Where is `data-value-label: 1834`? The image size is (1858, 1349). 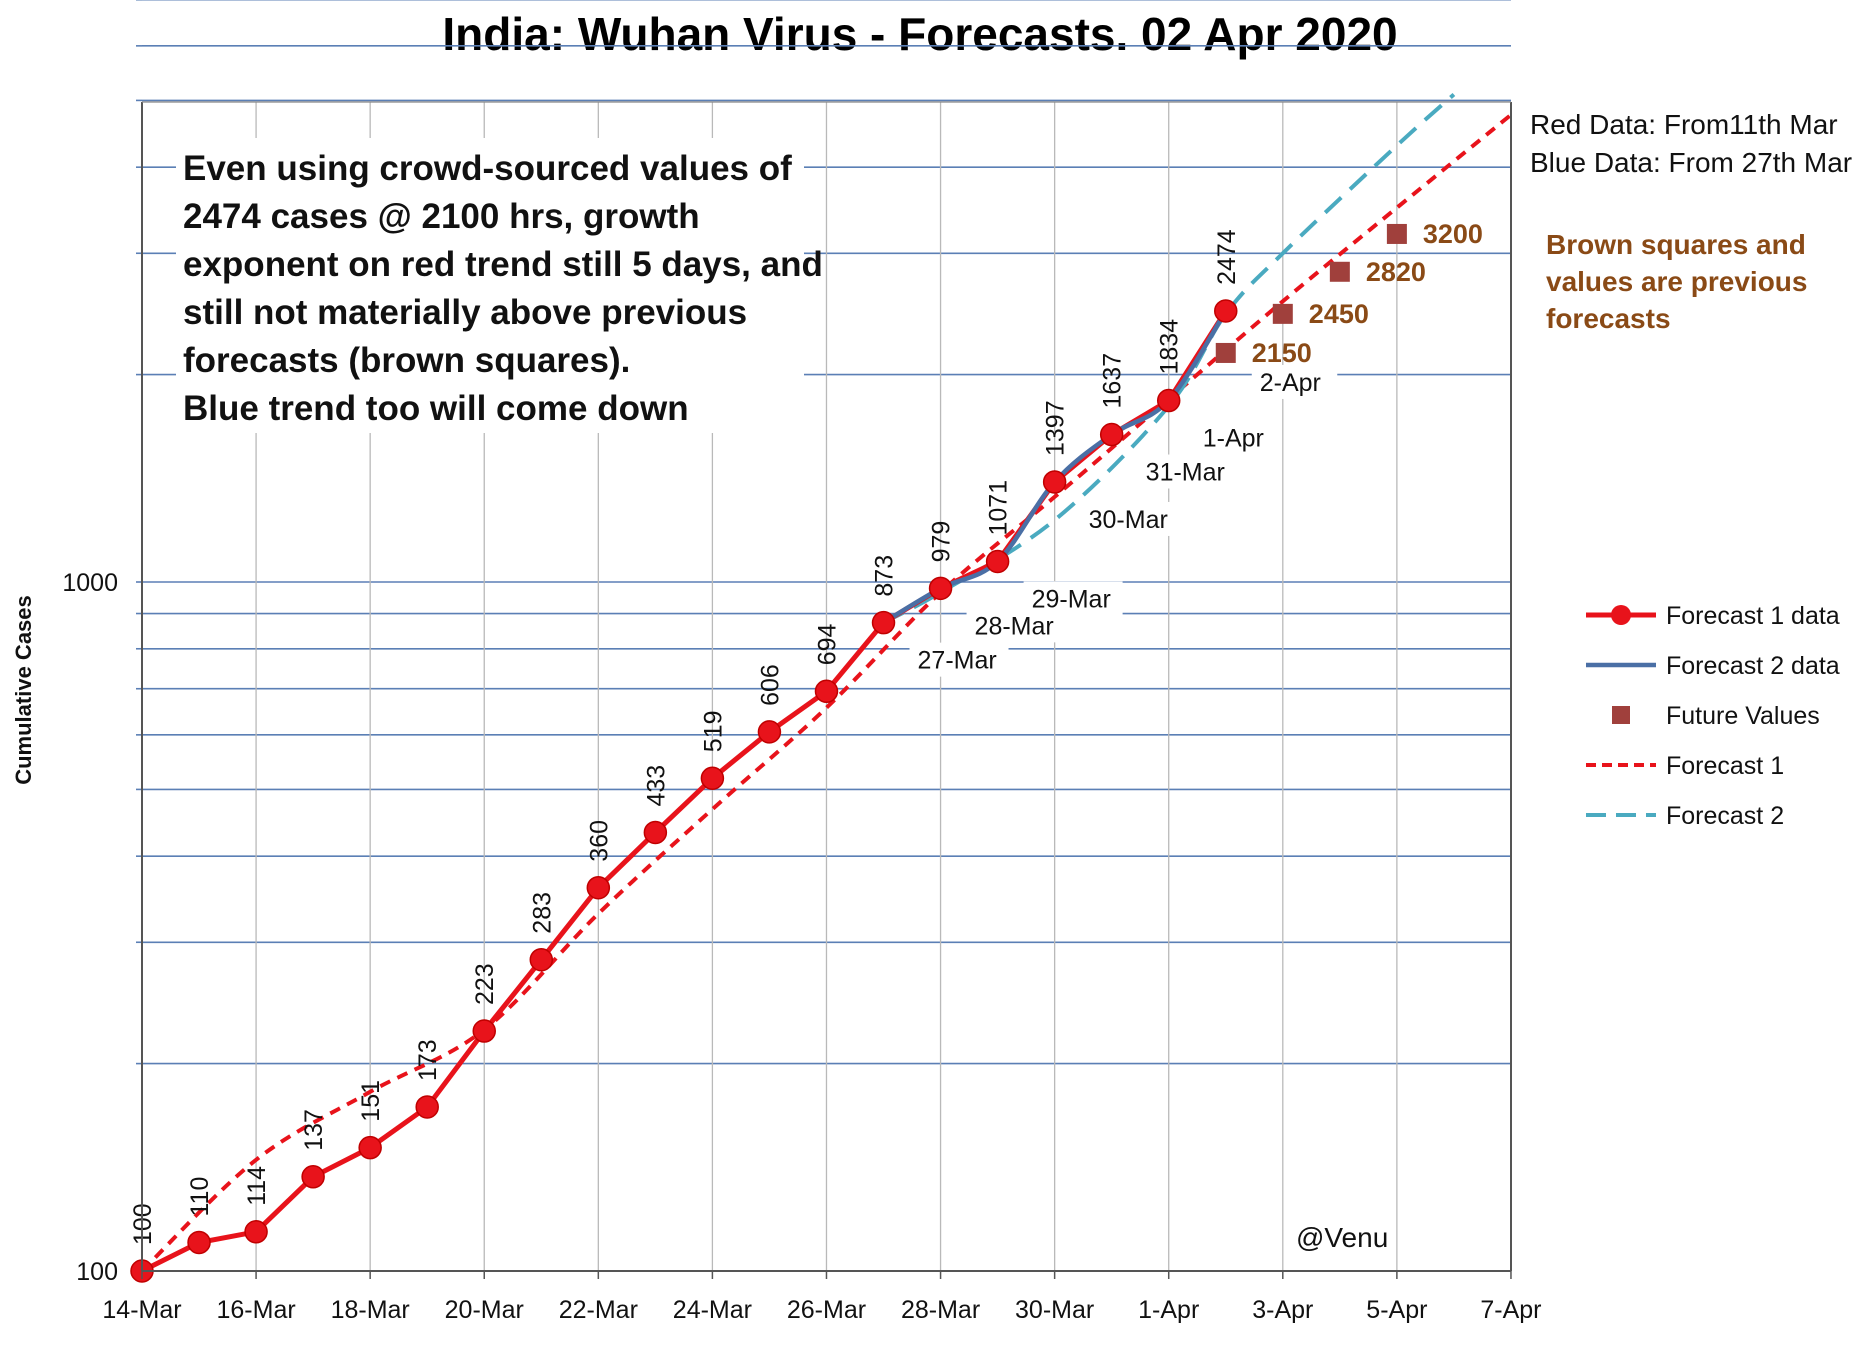 data-value-label: 1834 is located at coordinates (1170, 347).